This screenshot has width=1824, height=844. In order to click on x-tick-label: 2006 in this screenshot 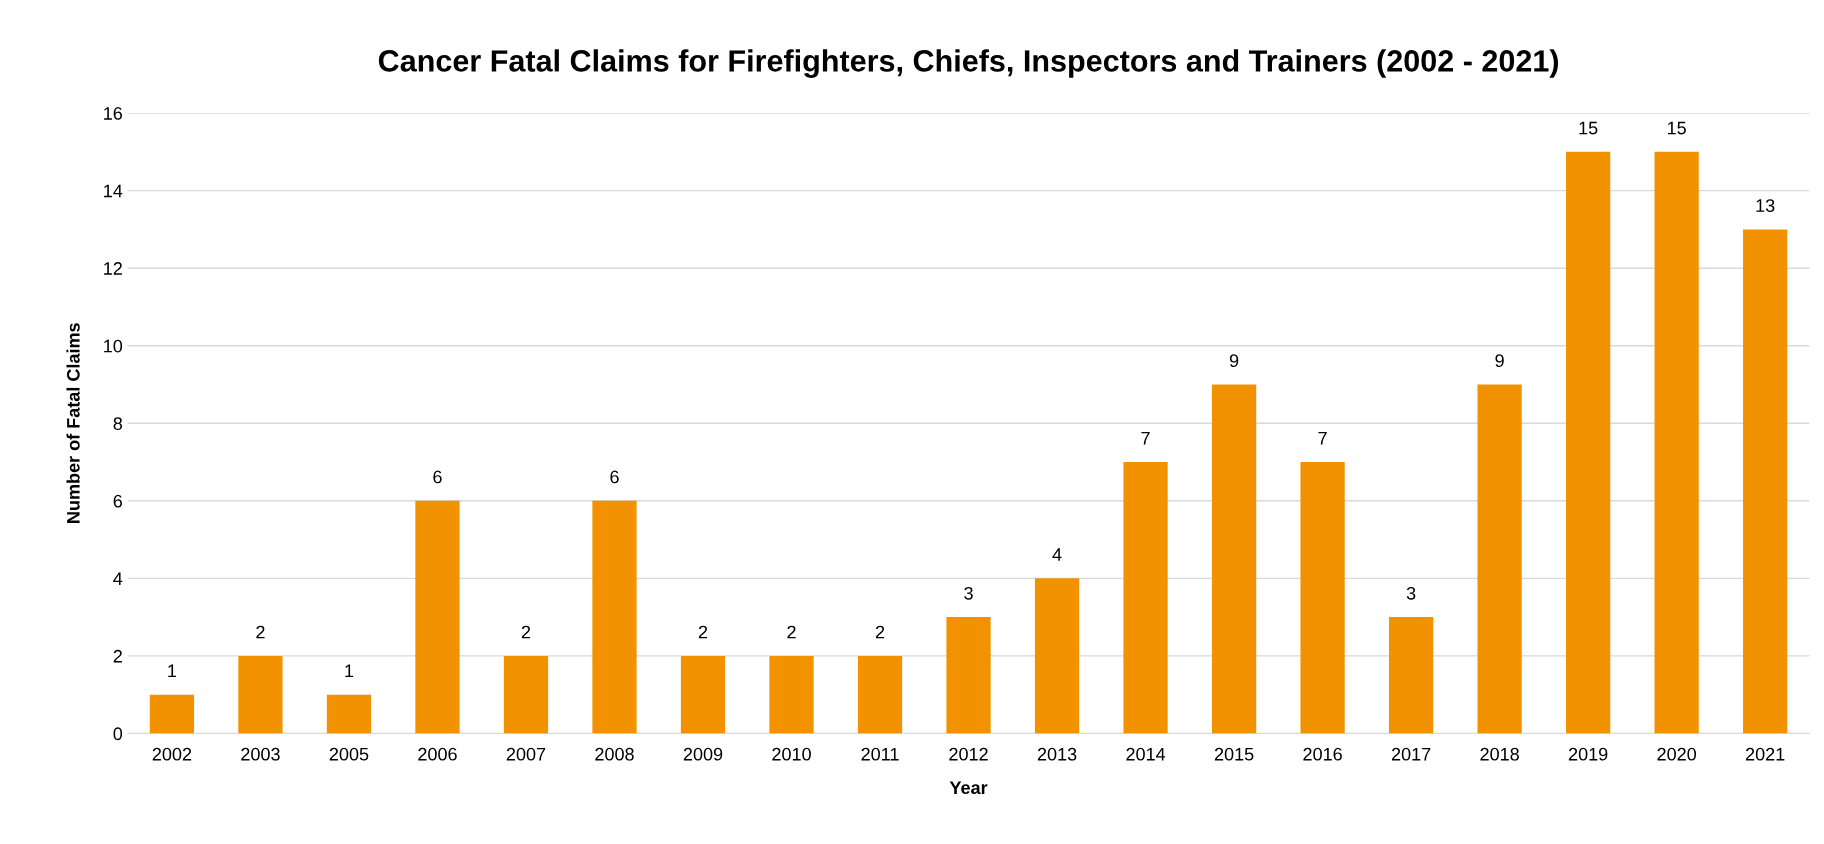, I will do `click(437, 754)`.